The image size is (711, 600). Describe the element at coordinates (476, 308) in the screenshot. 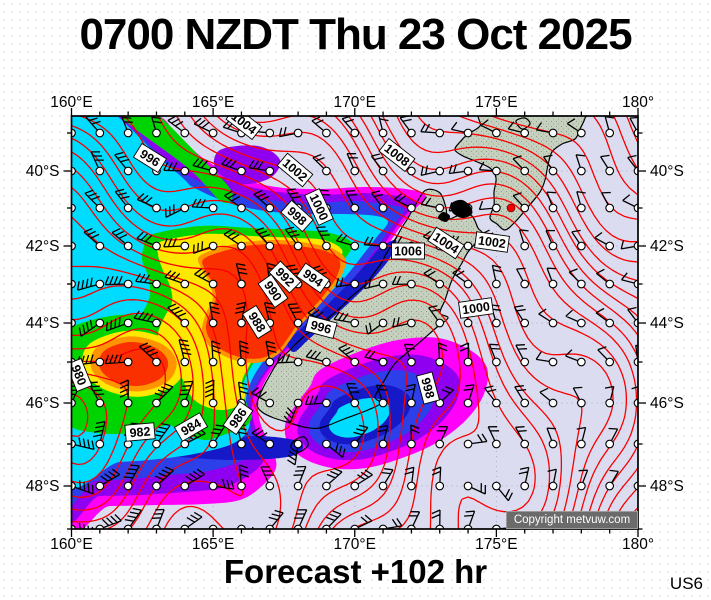

I see `isobar-label: 1000` at that location.